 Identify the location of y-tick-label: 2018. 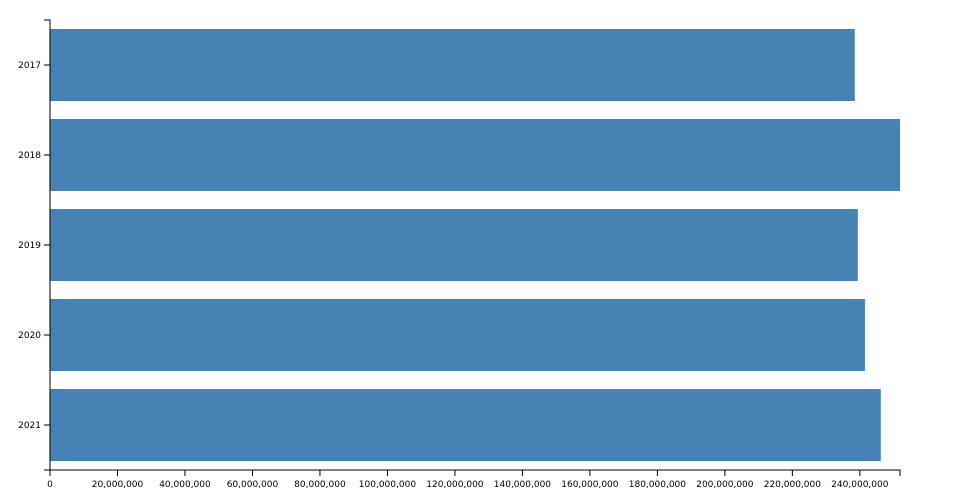
(29, 156).